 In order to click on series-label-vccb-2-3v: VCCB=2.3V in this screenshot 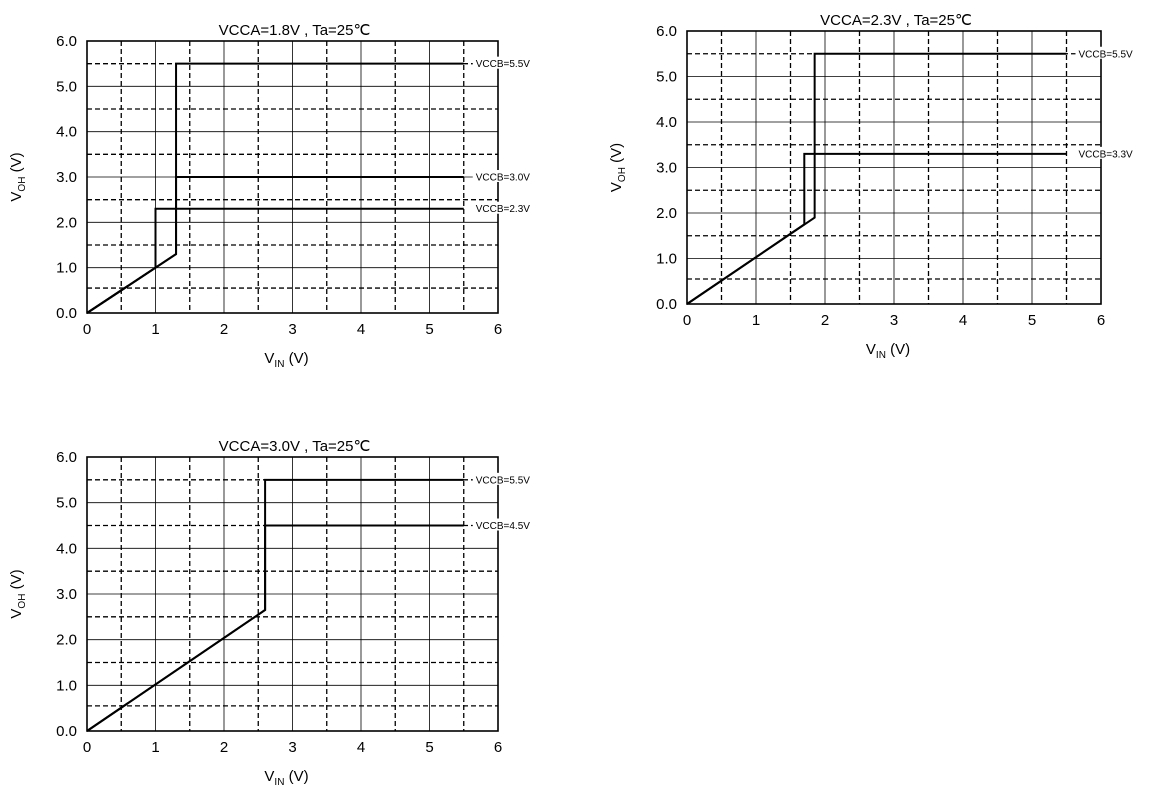, I will do `click(503, 209)`.